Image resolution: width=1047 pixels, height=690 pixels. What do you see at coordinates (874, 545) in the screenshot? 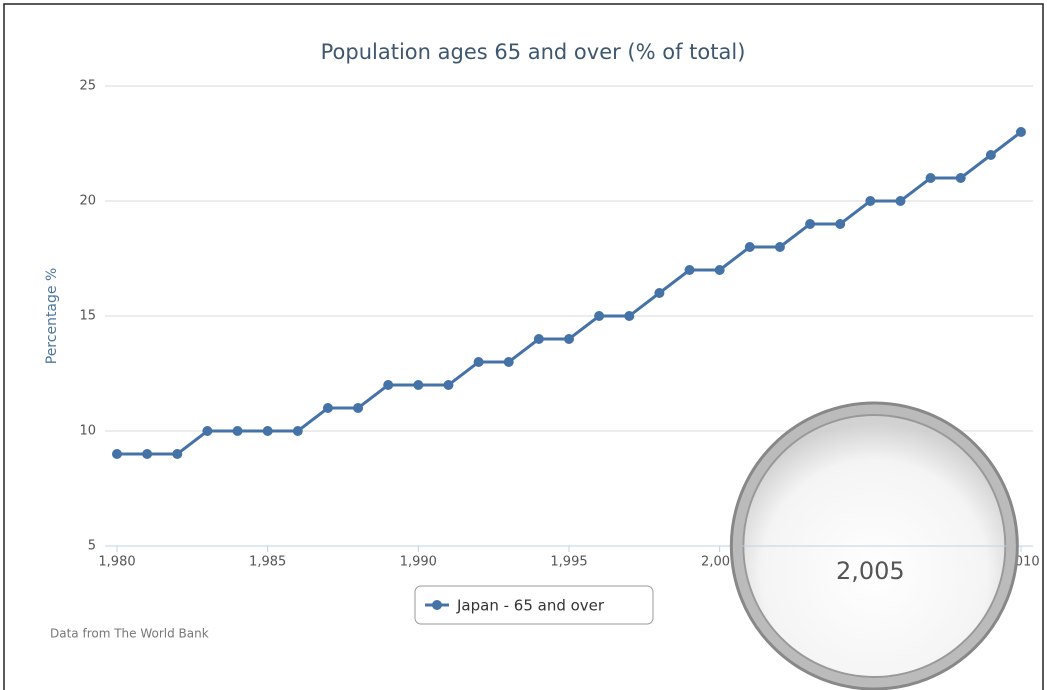
I see `magnifier-rim` at bounding box center [874, 545].